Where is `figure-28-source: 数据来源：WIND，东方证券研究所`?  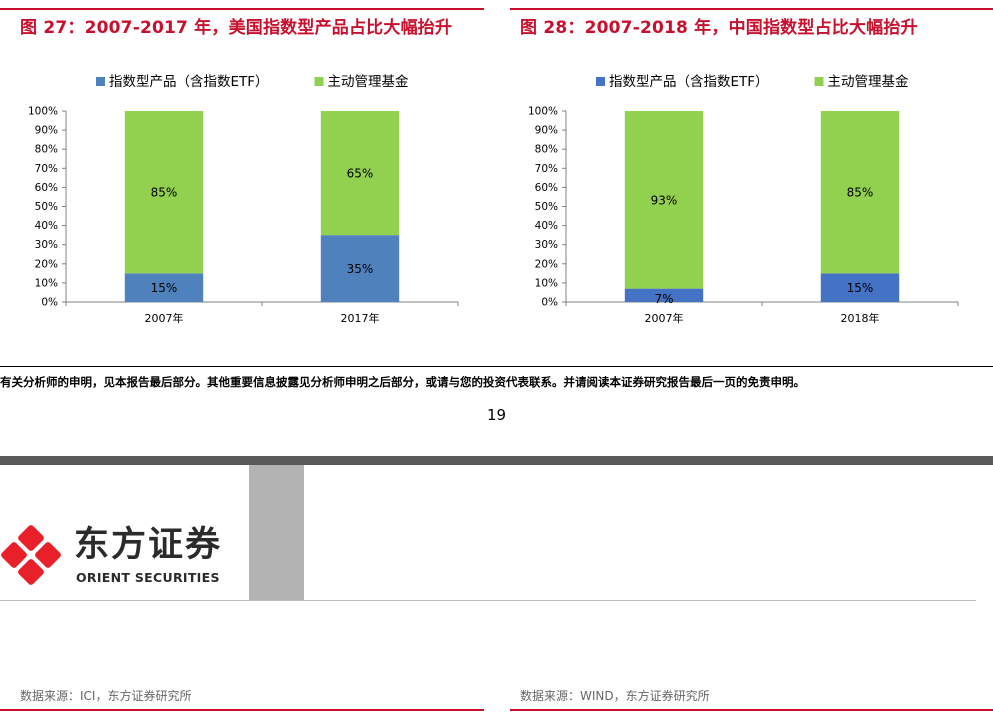
figure-28-source: 数据来源：WIND，东方证券研究所 is located at coordinates (615, 696).